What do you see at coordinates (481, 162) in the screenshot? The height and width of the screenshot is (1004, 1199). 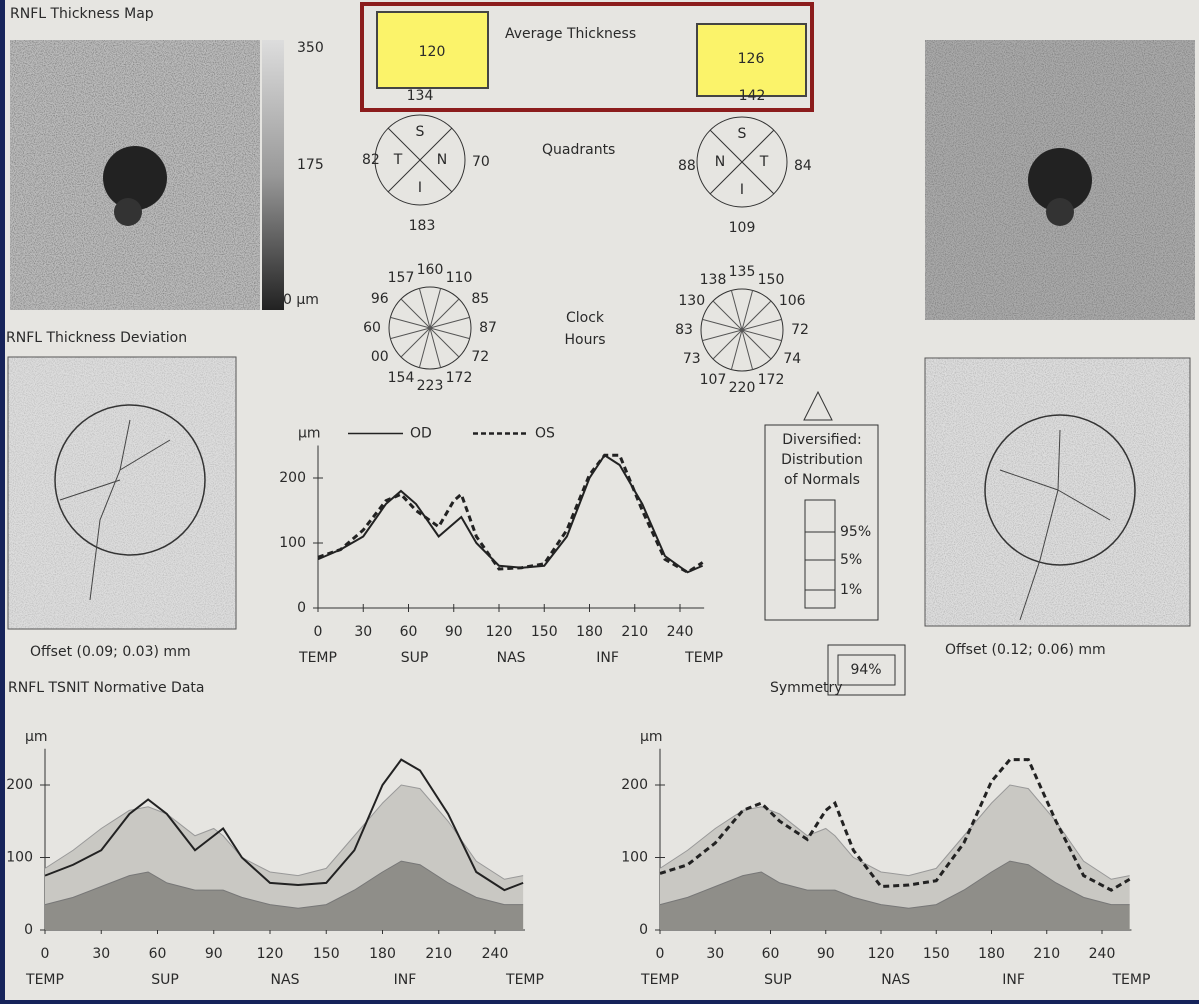 I see `quadrant-value: 70` at bounding box center [481, 162].